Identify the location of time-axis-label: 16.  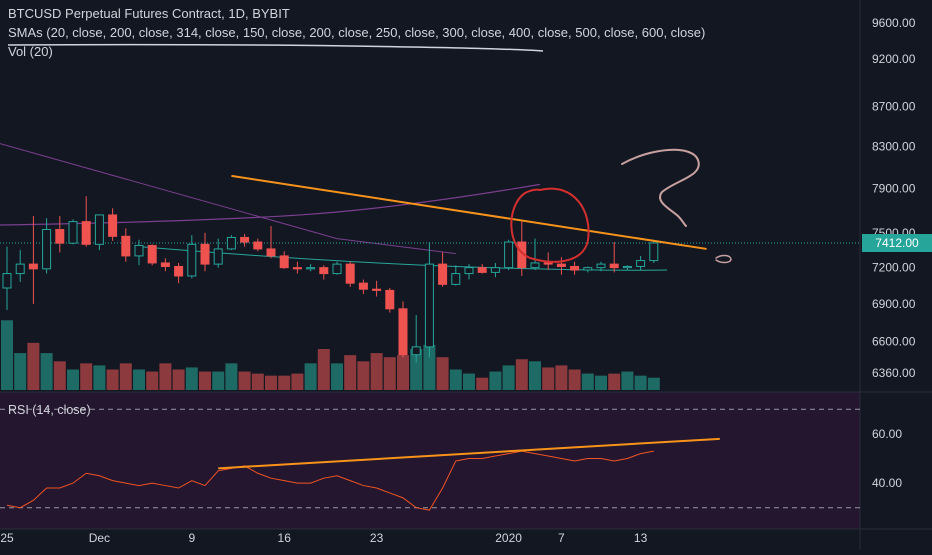
(285, 538).